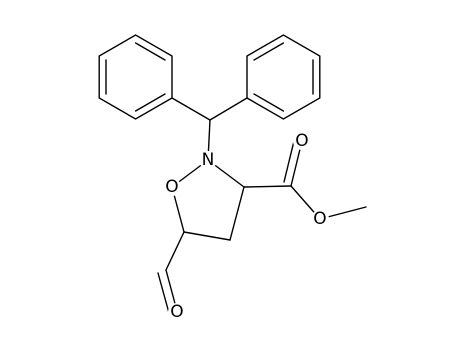 The image size is (455, 350). I want to click on atom-label: N, so click(208, 160).